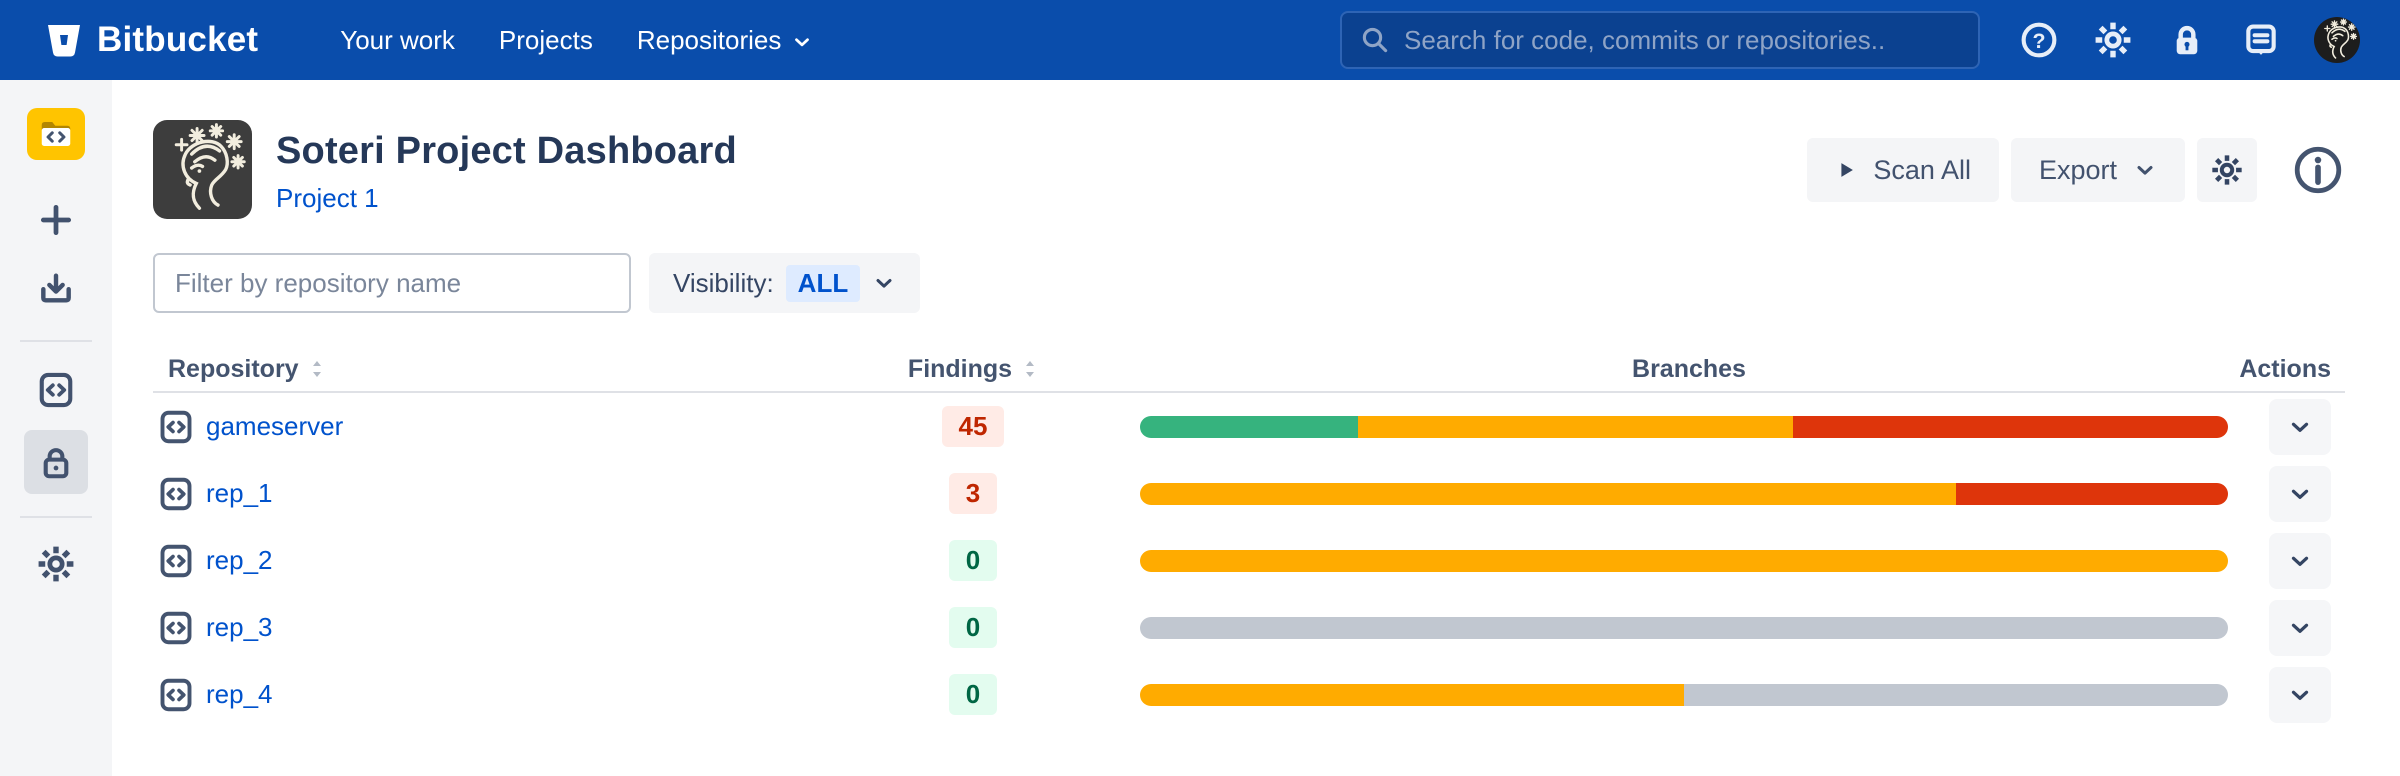  What do you see at coordinates (518, 494) in the screenshot?
I see `repository-cell: rep_1` at bounding box center [518, 494].